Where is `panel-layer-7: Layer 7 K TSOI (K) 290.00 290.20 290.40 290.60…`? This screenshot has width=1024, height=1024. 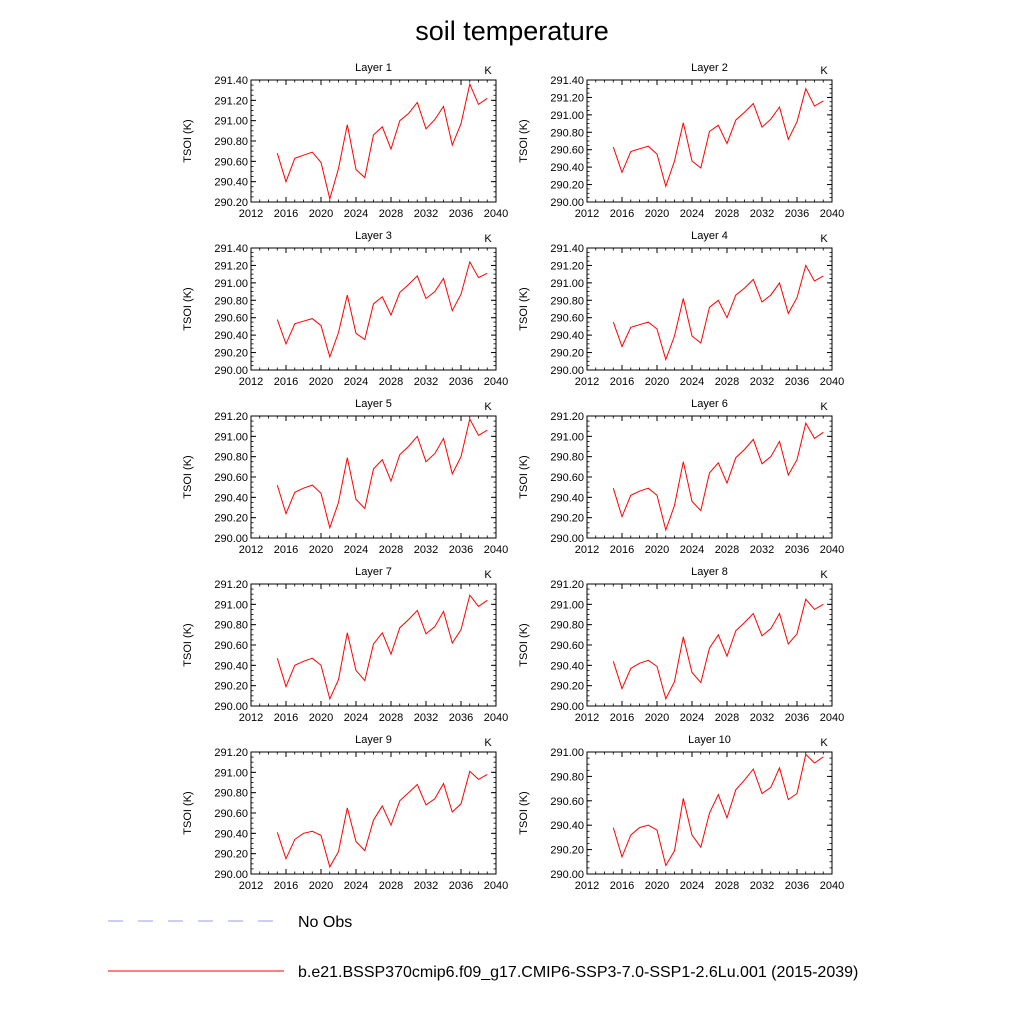
panel-layer-7: Layer 7 K TSOI (K) 290.00 290.20 290.40 290.60… is located at coordinates (345, 645).